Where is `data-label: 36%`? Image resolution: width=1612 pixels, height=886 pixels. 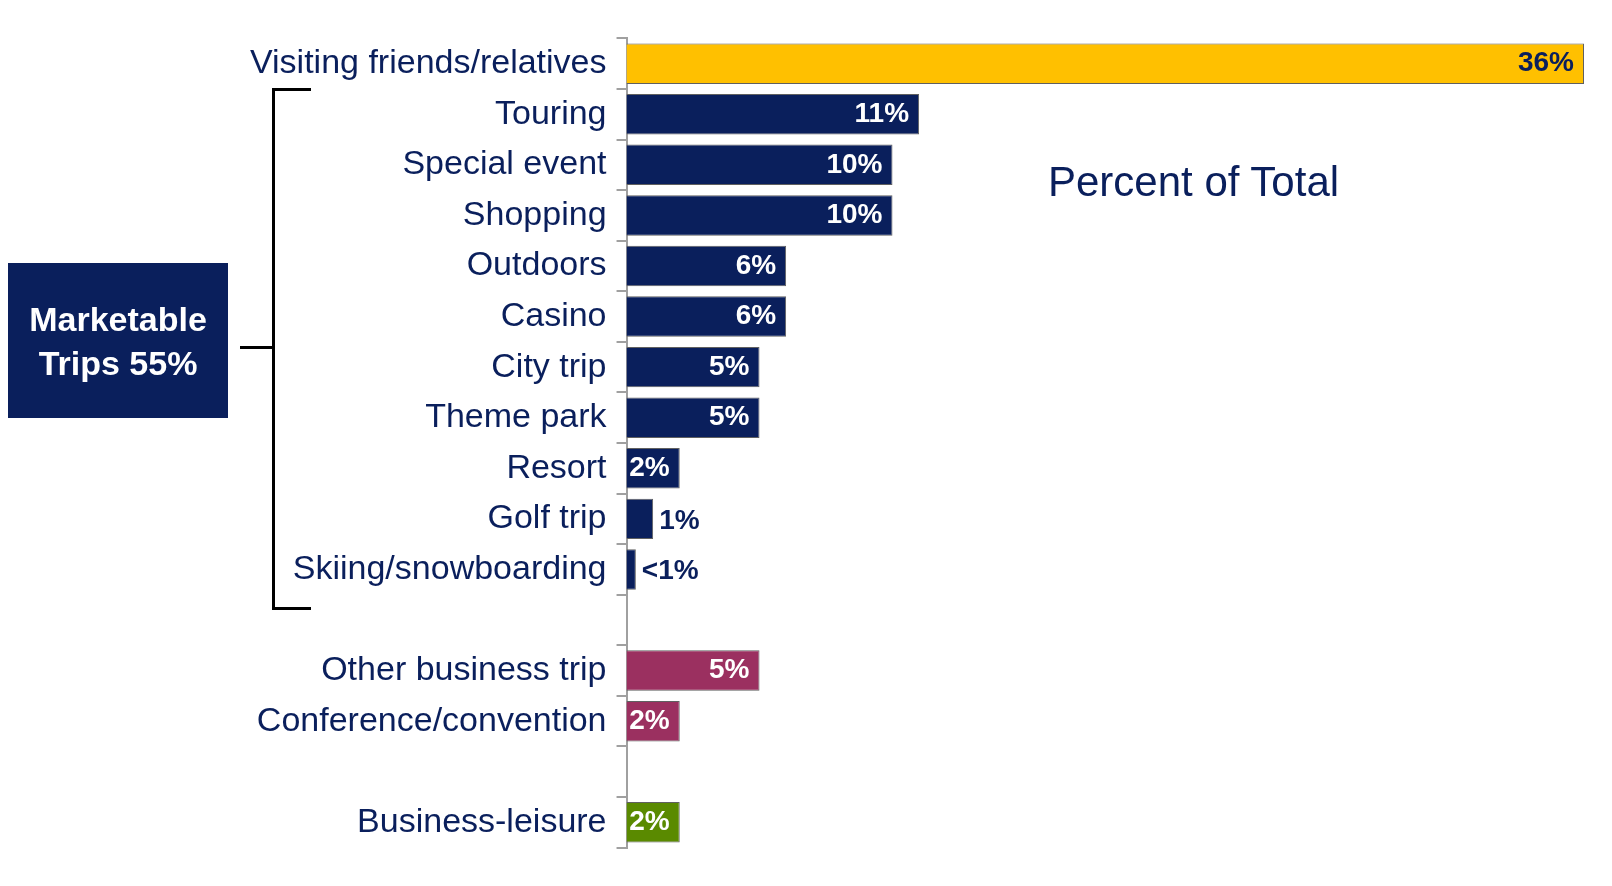 data-label: 36% is located at coordinates (1546, 62).